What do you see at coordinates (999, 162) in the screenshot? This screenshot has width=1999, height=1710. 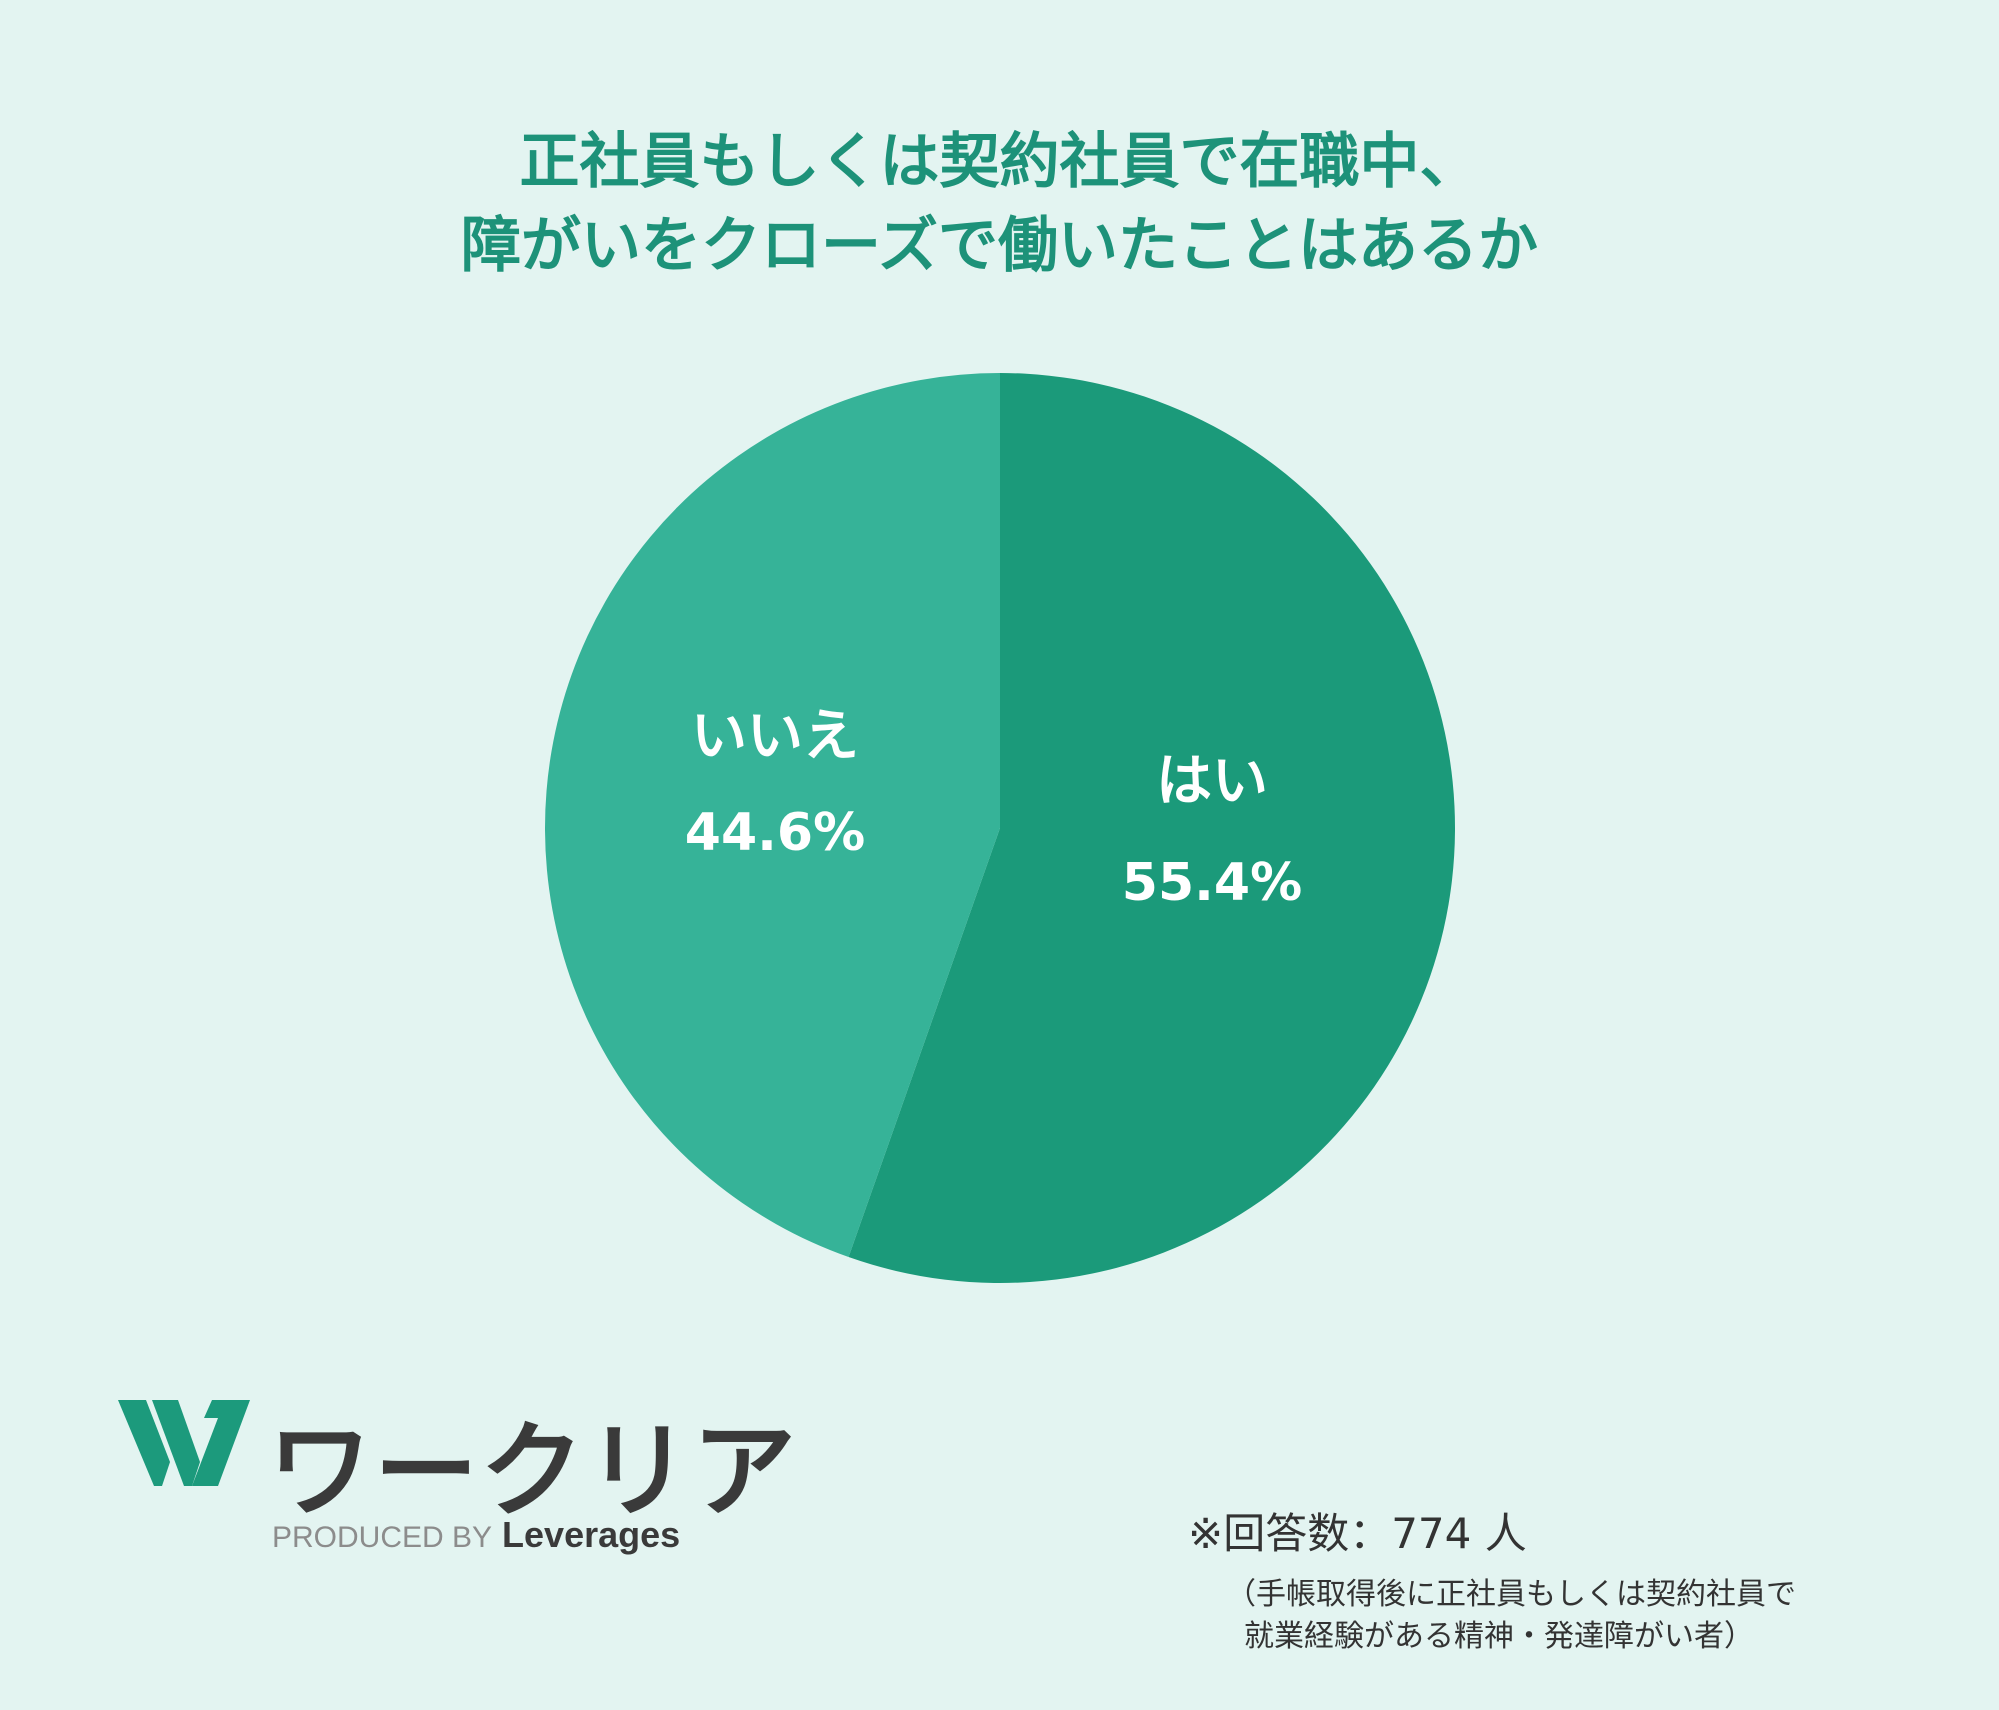 I see `chart-title-line-1: 正社員もしくは契約社員で在職中、` at bounding box center [999, 162].